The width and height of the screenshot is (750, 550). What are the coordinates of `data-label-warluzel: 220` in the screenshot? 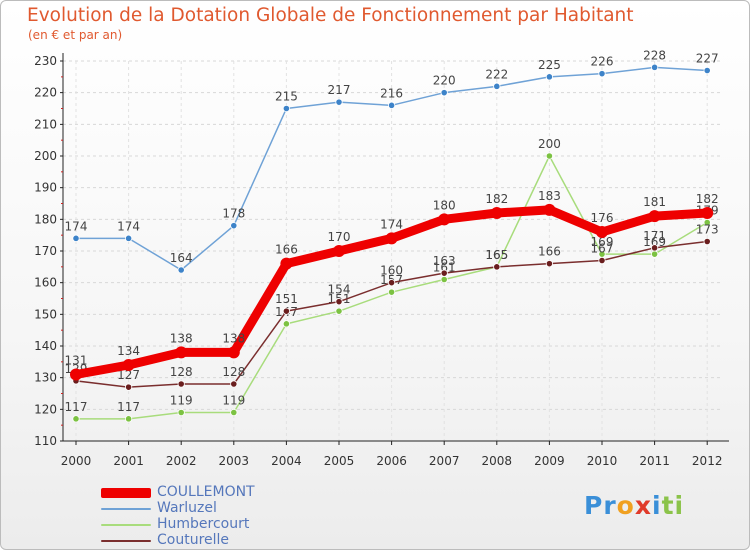 It's located at (444, 81).